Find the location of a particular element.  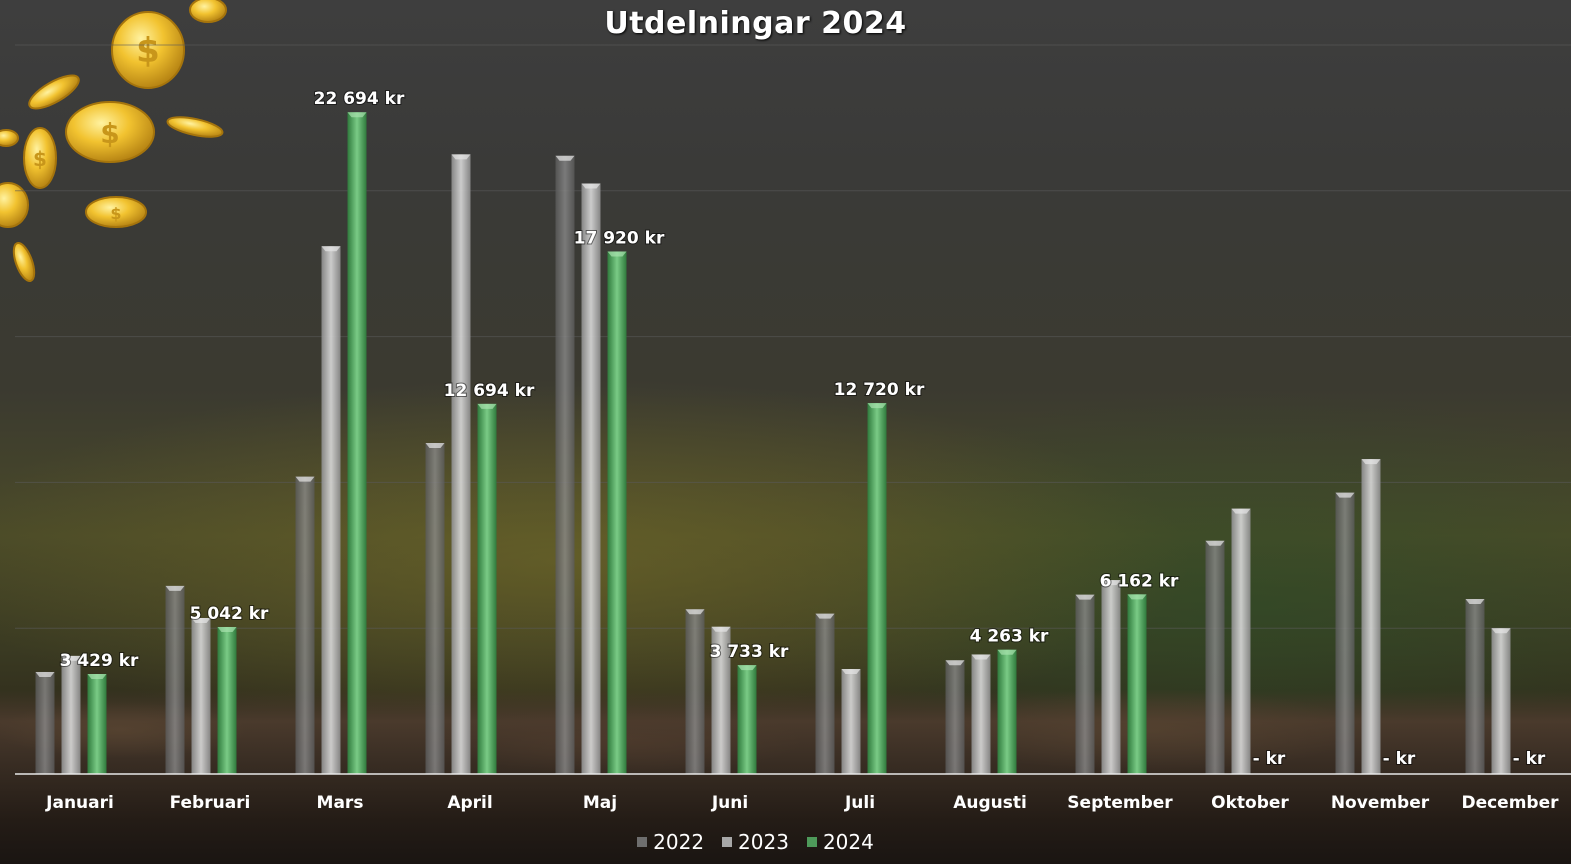

chart-title: Utdelningar 2024 is located at coordinates (755, 23).